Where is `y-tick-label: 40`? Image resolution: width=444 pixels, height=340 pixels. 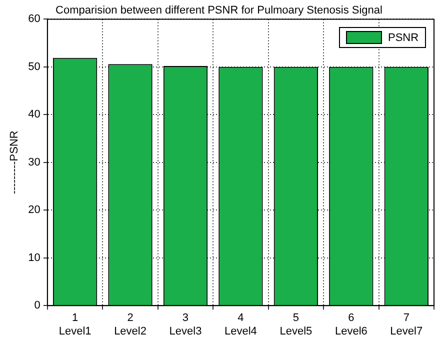 y-tick-label: 40 is located at coordinates (34, 114).